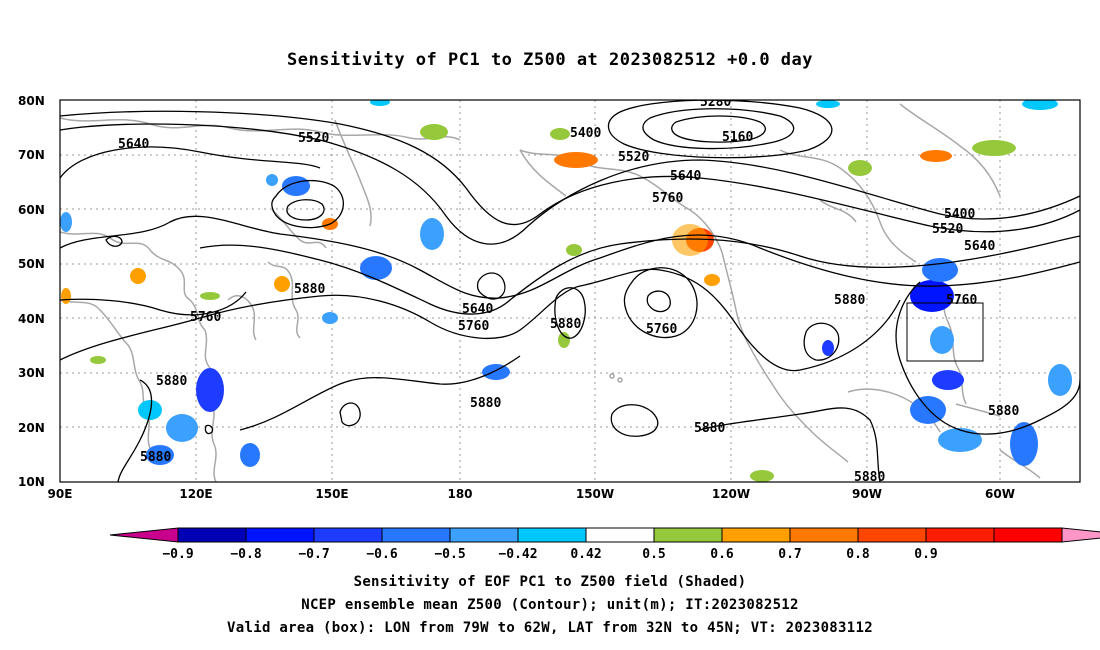 Image resolution: width=1100 pixels, height=650 pixels. What do you see at coordinates (1080, 535) in the screenshot?
I see `colorbar-arrow-right` at bounding box center [1080, 535].